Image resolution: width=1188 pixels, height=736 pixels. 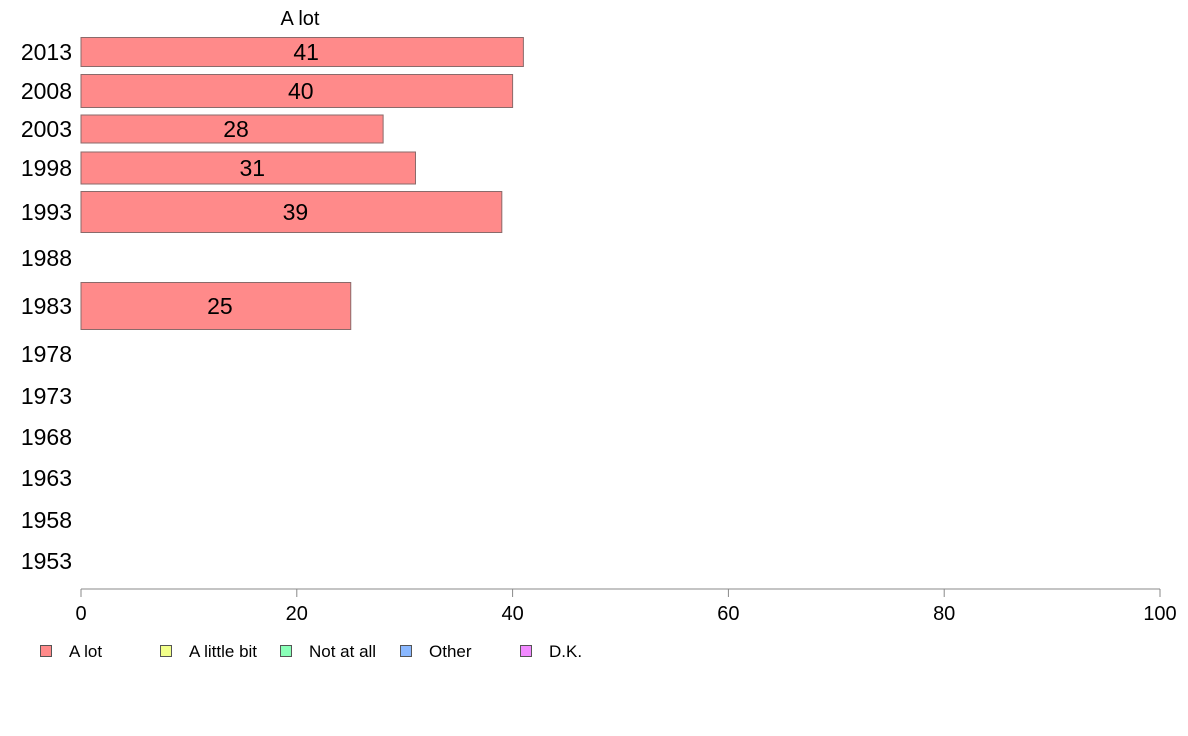 What do you see at coordinates (46, 561) in the screenshot?
I see `y-tick-label: 1953` at bounding box center [46, 561].